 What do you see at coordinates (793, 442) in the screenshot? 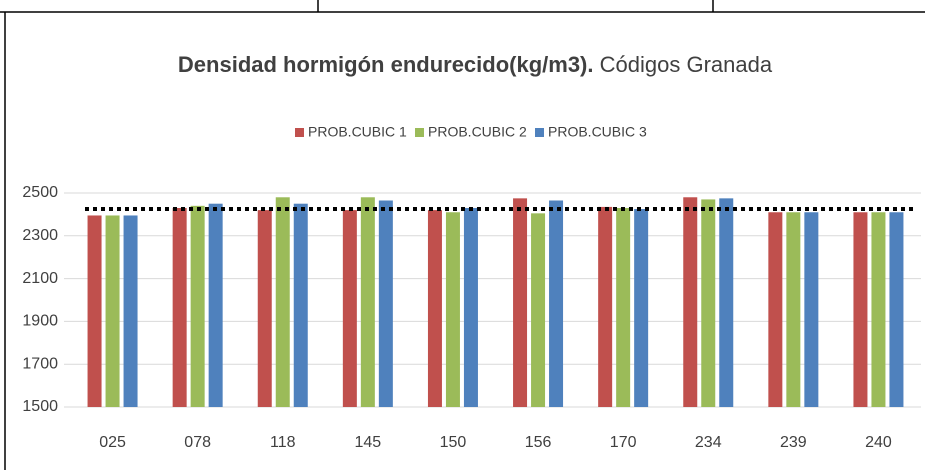
I see `x-tick-label: 239` at bounding box center [793, 442].